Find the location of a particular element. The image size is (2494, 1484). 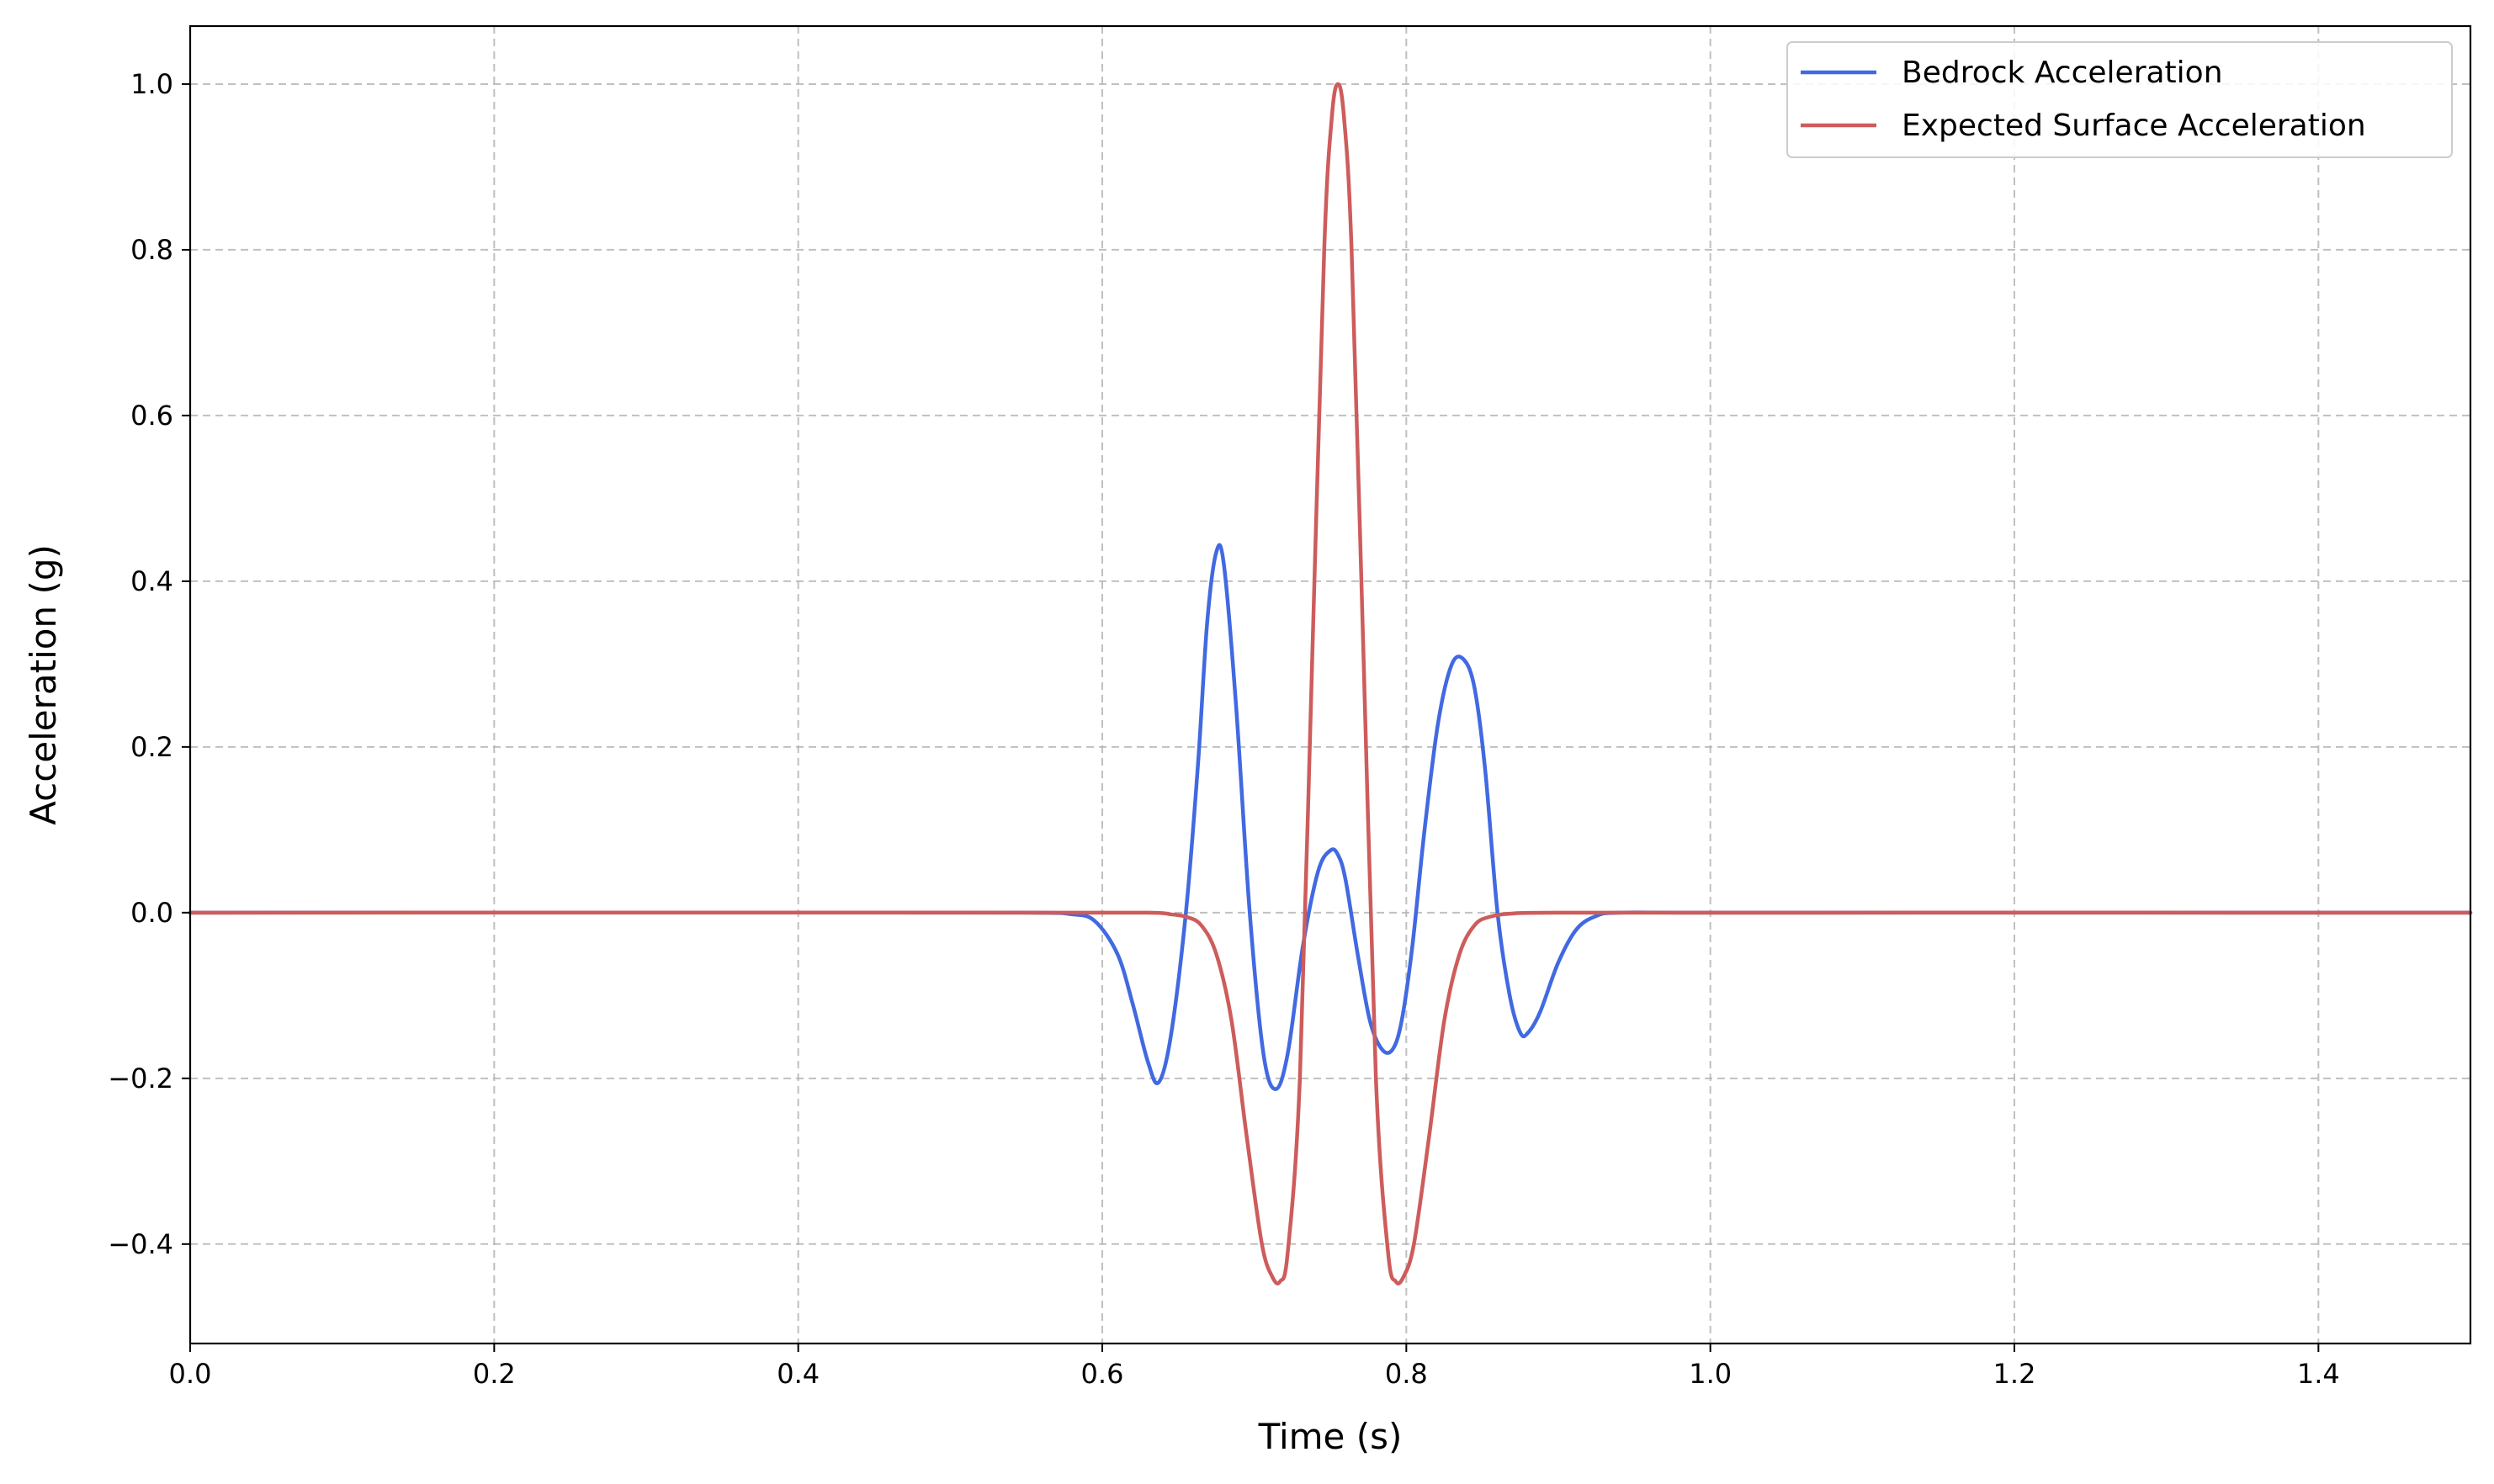

x-tick-label: 0.8 is located at coordinates (1406, 1374).